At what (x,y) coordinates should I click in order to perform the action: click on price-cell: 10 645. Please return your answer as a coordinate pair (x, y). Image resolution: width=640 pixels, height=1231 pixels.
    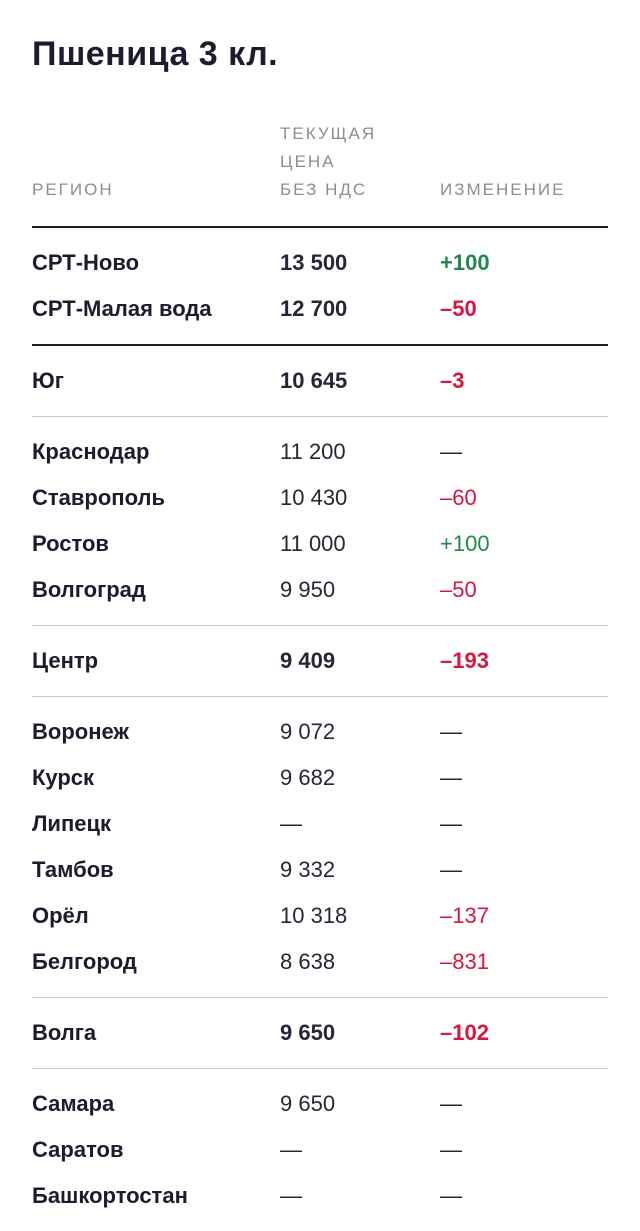
    Looking at the image, I should click on (314, 380).